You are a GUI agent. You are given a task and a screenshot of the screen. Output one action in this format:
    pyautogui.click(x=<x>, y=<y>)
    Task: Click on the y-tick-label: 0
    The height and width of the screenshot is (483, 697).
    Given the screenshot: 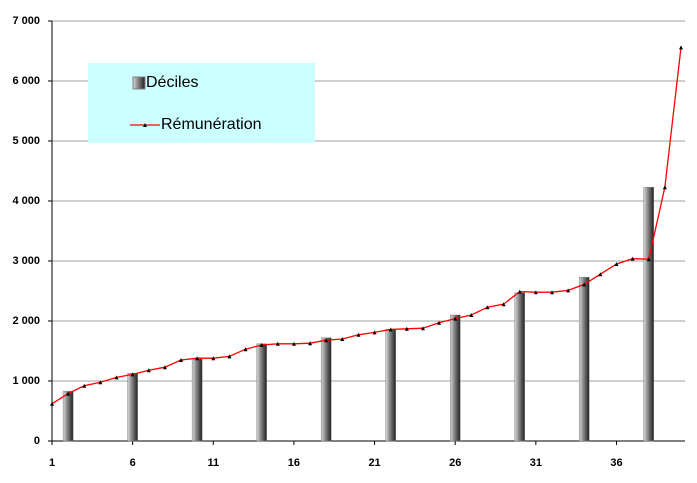 What is the action you would take?
    pyautogui.click(x=37, y=441)
    